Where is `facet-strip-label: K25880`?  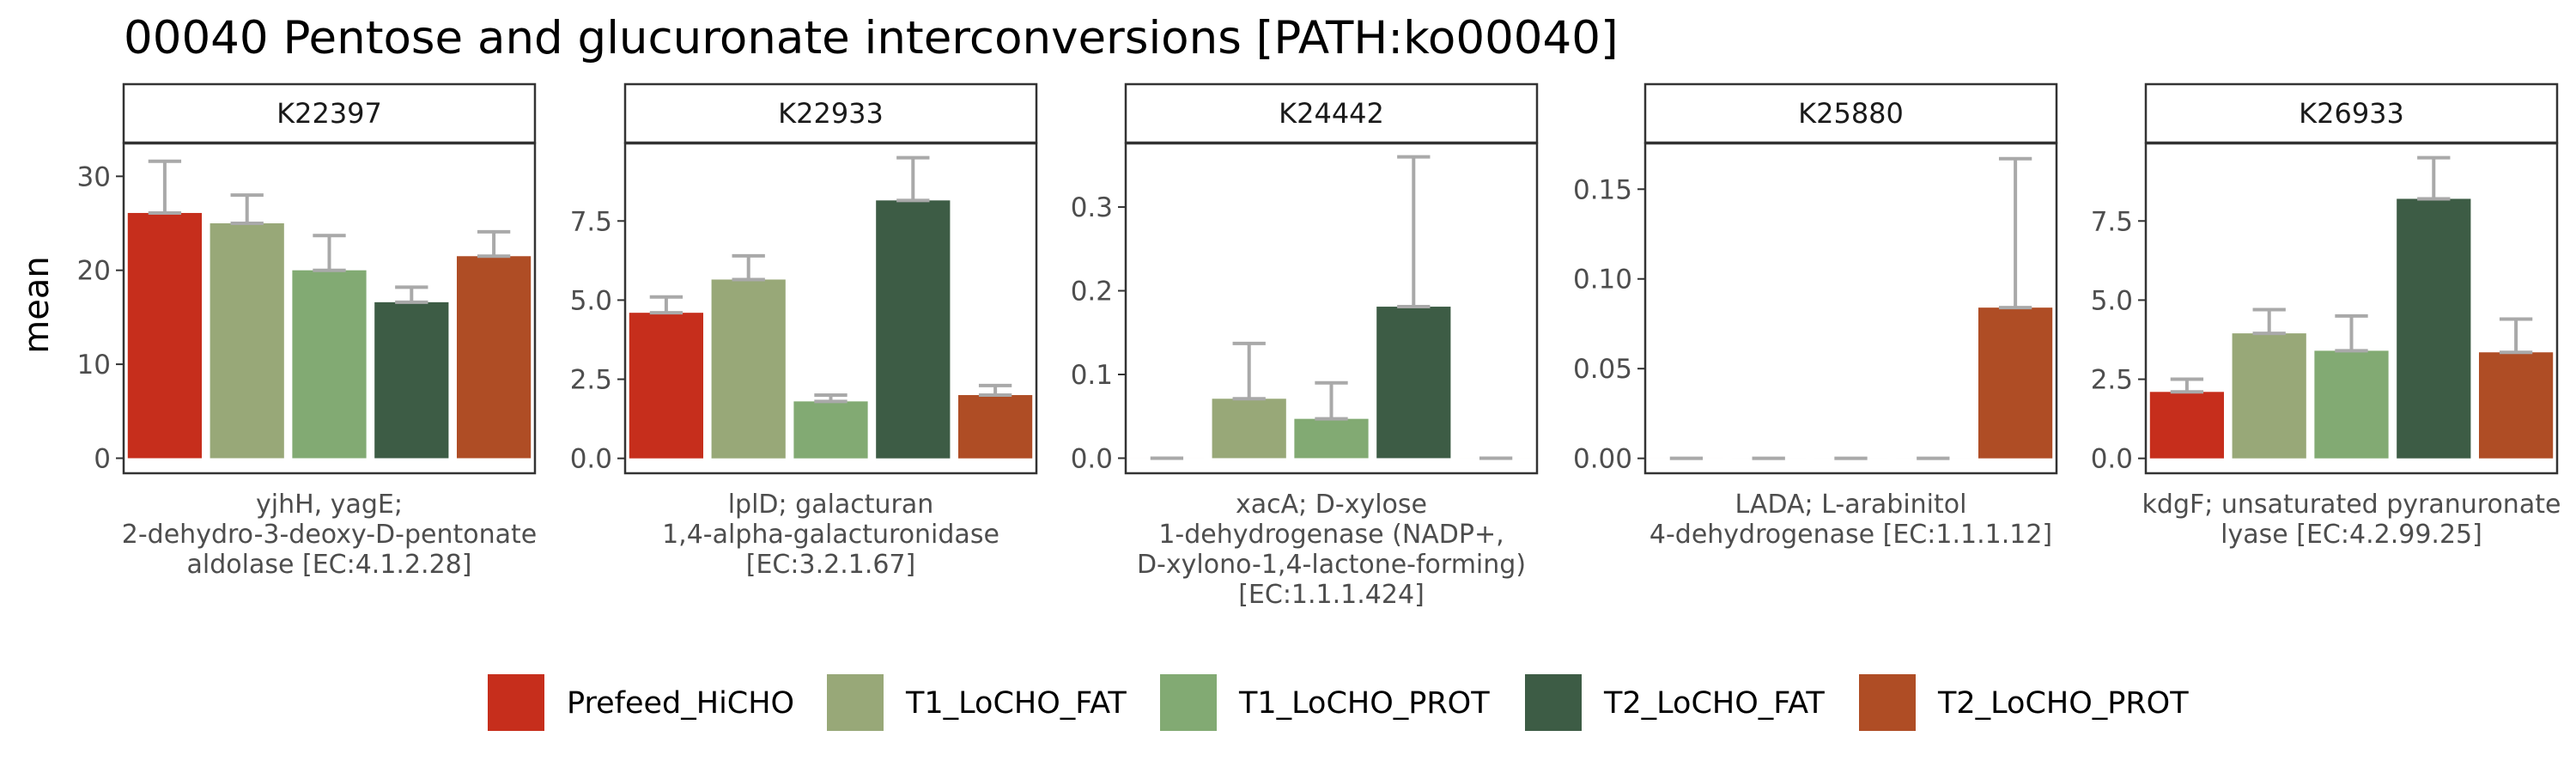
facet-strip-label: K25880 is located at coordinates (1851, 113).